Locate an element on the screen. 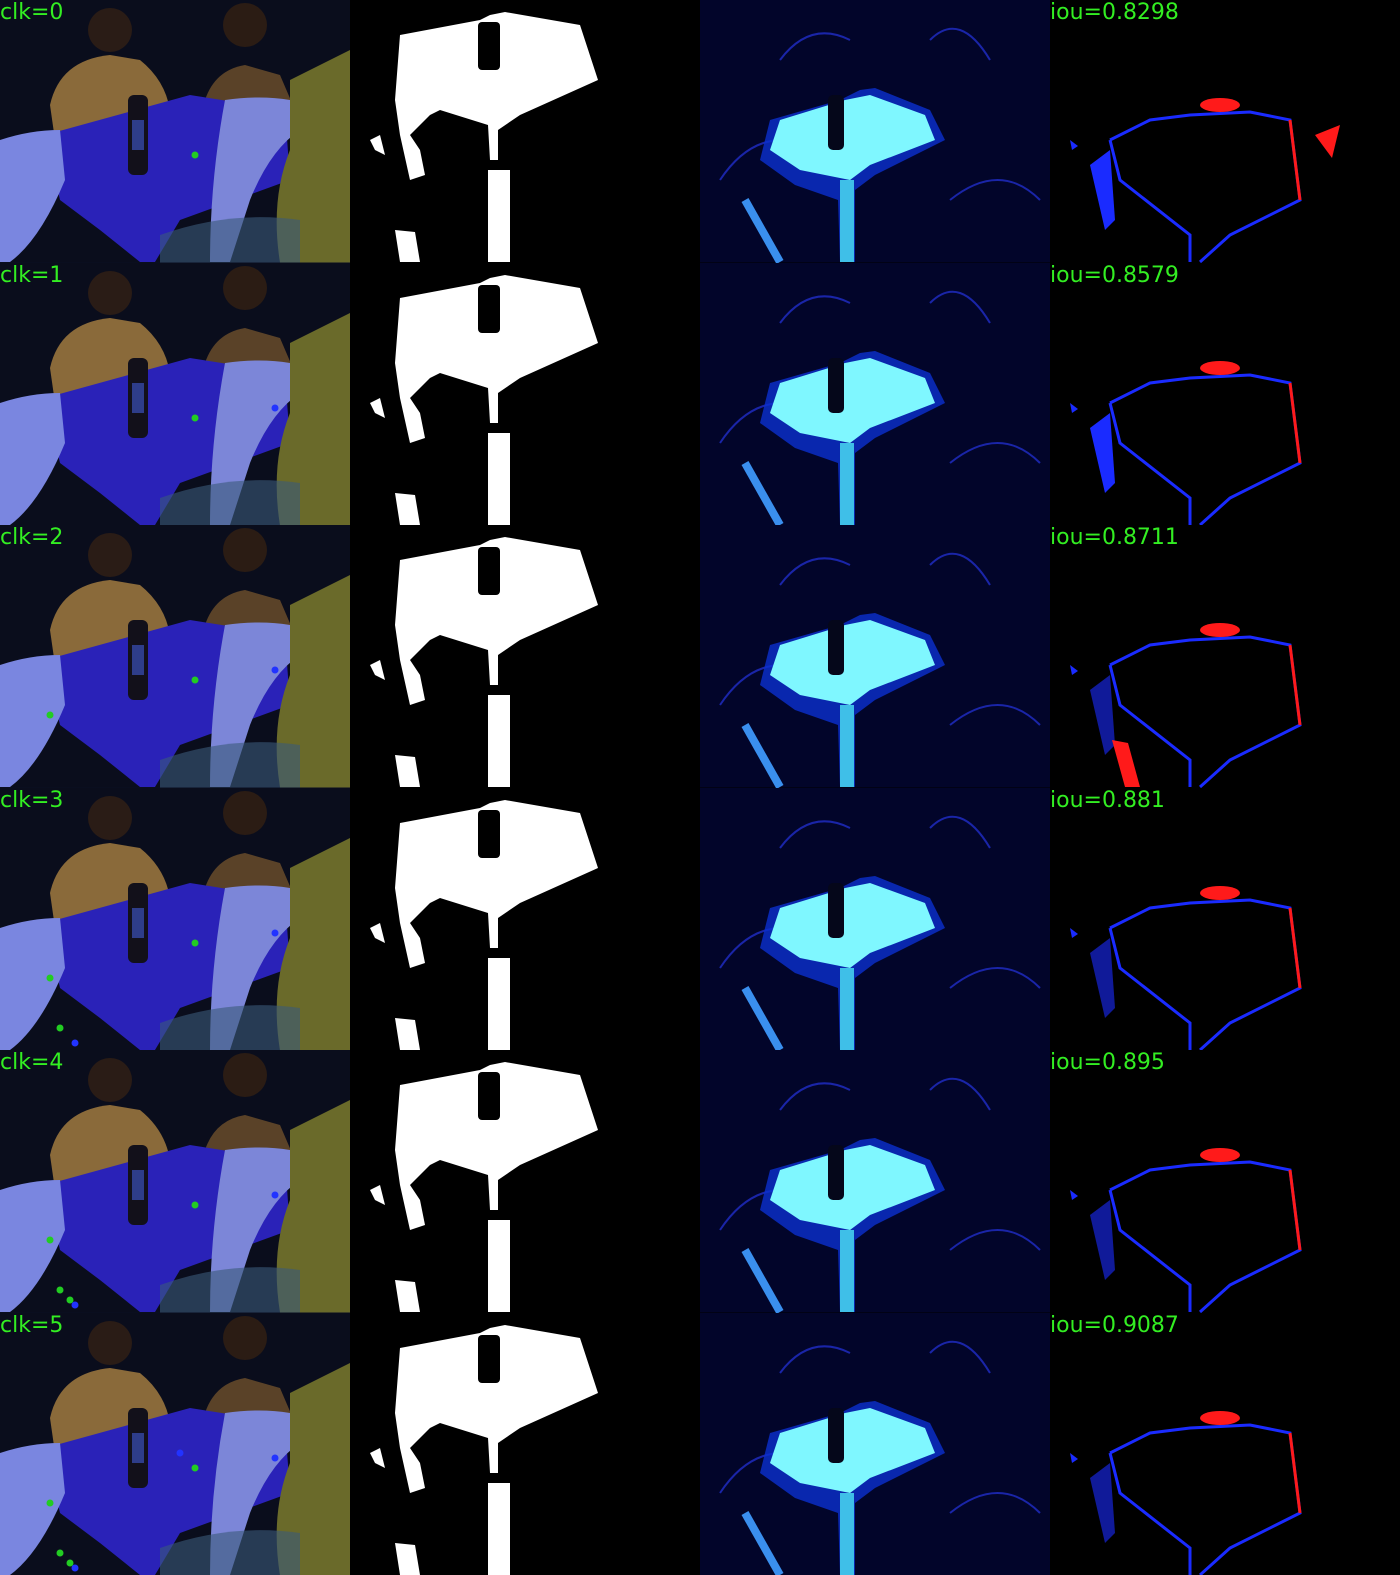 The width and height of the screenshot is (1400, 1575). input-image-panel: clk=5 is located at coordinates (175, 1443).